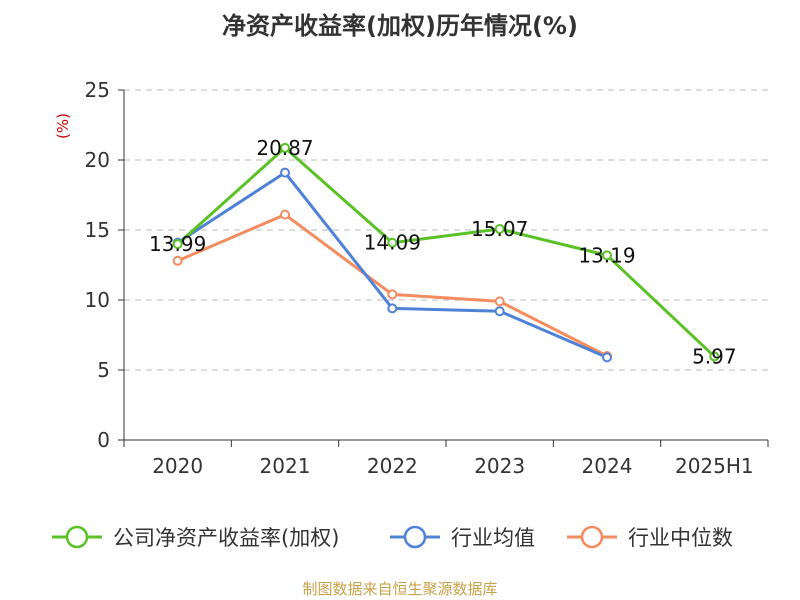 This screenshot has width=800, height=600. I want to click on data-label: 20.87, so click(284, 148).